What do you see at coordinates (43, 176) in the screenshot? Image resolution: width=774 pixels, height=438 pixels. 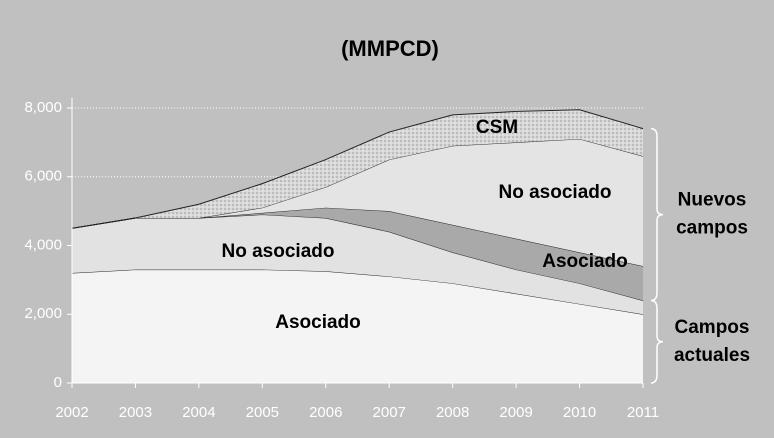 I see `y-tick-label: 6,000` at bounding box center [43, 176].